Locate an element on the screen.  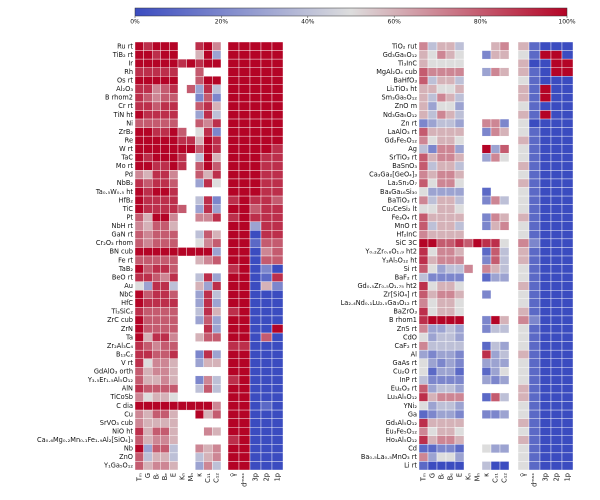
column-label: Tₘ is located at coordinates (424, 477).